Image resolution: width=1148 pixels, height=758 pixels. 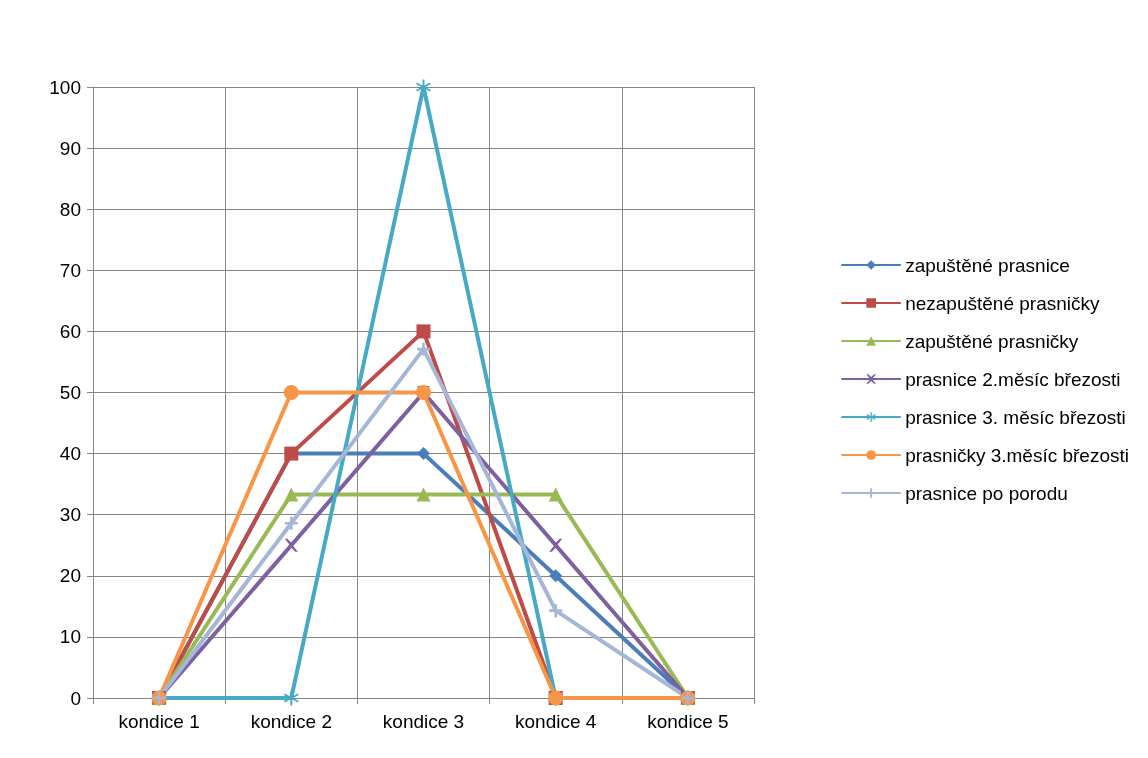 I want to click on x-tick-label: kondice 4, so click(x=556, y=721).